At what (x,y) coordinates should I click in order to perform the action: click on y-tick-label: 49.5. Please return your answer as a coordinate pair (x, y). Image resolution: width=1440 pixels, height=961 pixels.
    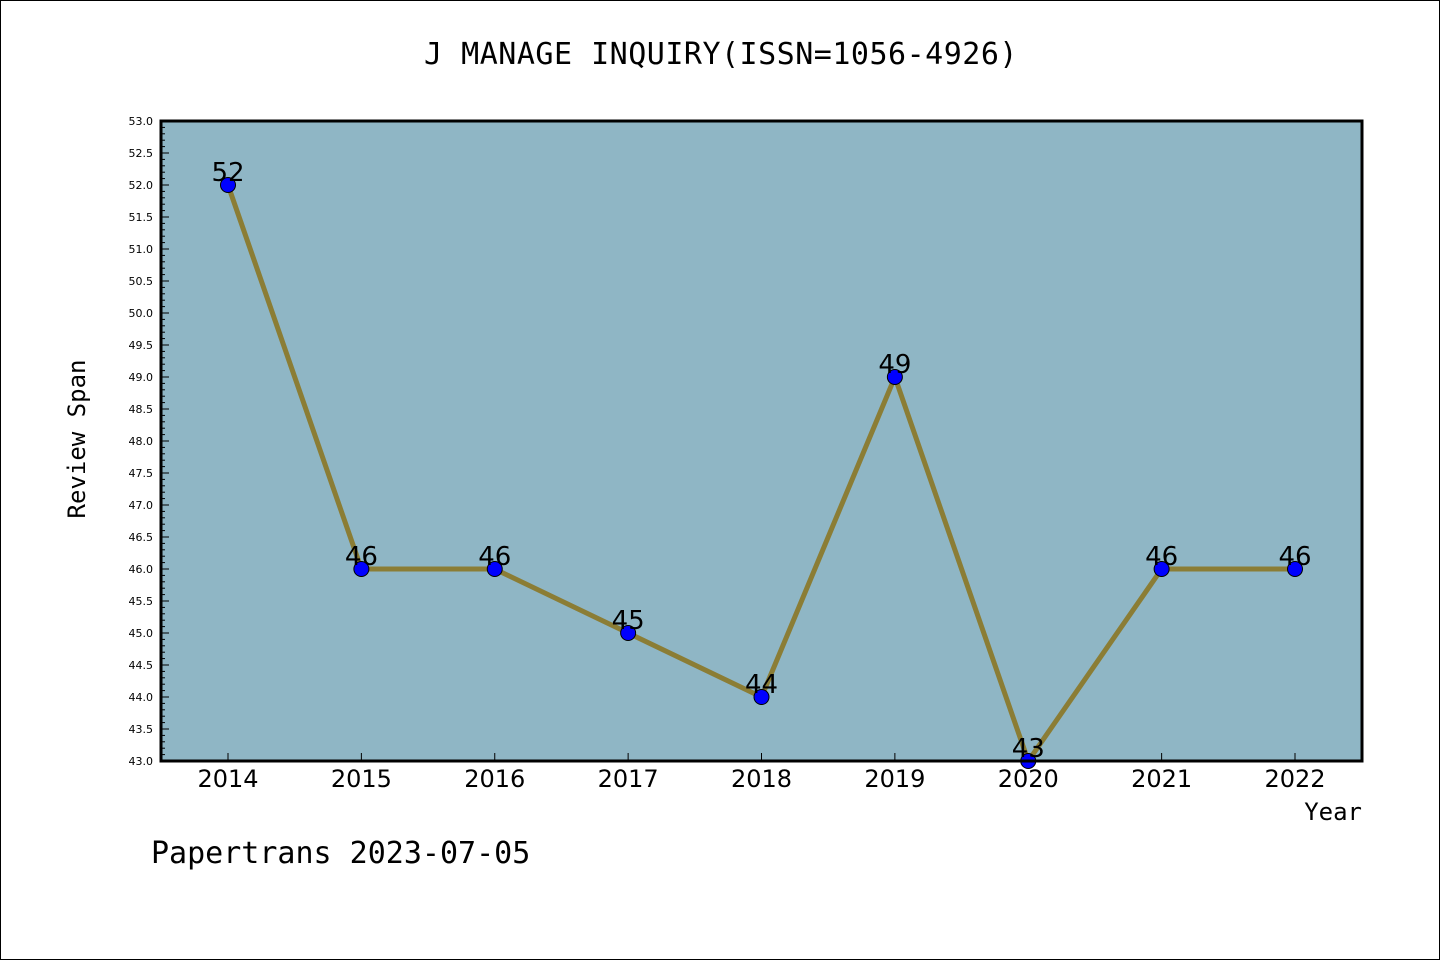
    Looking at the image, I should click on (141, 345).